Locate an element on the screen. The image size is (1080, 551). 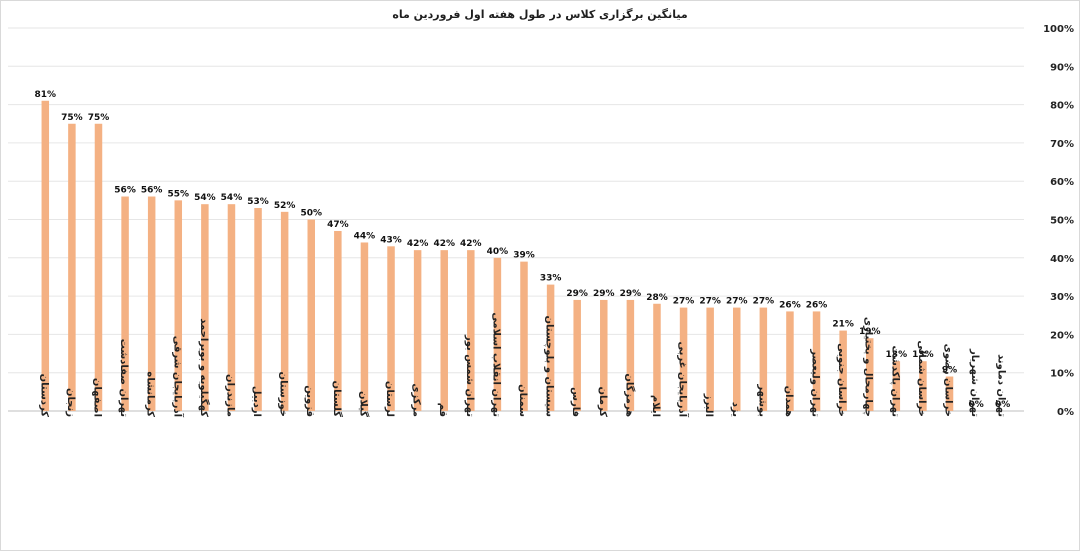
category-label: چهارمحال و بختیاری is located at coordinates (868, 367).